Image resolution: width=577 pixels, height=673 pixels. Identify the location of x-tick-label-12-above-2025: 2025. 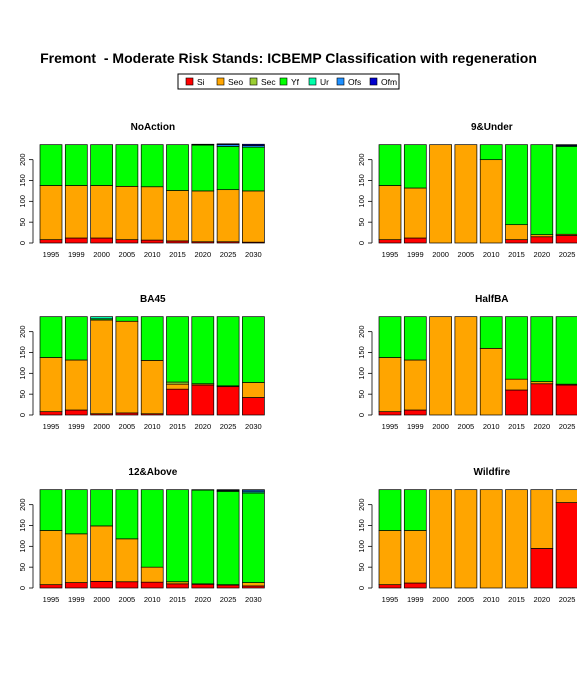
(228, 599).